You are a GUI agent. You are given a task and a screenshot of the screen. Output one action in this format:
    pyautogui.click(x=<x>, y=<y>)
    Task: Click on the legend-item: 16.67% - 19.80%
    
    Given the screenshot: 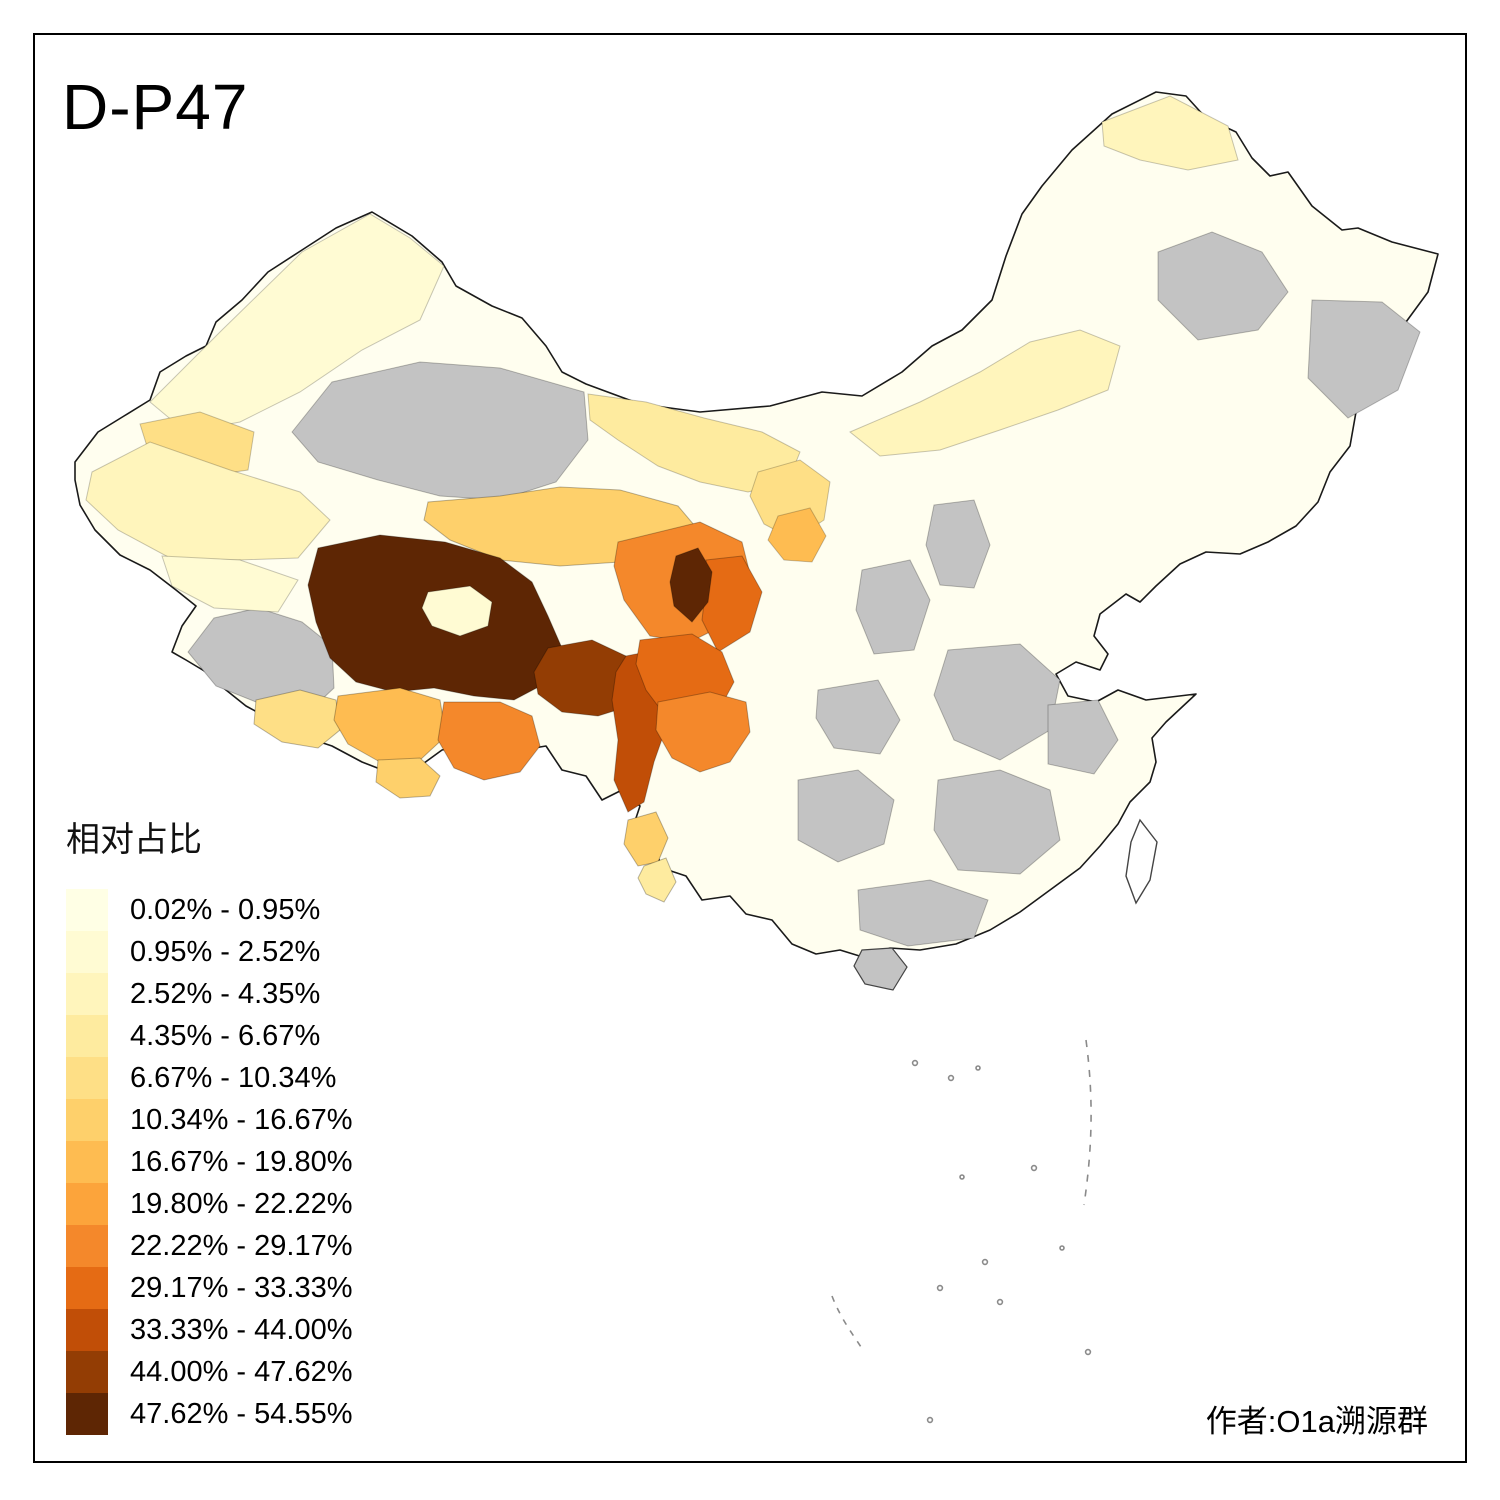 What is the action you would take?
    pyautogui.click(x=209, y=1162)
    